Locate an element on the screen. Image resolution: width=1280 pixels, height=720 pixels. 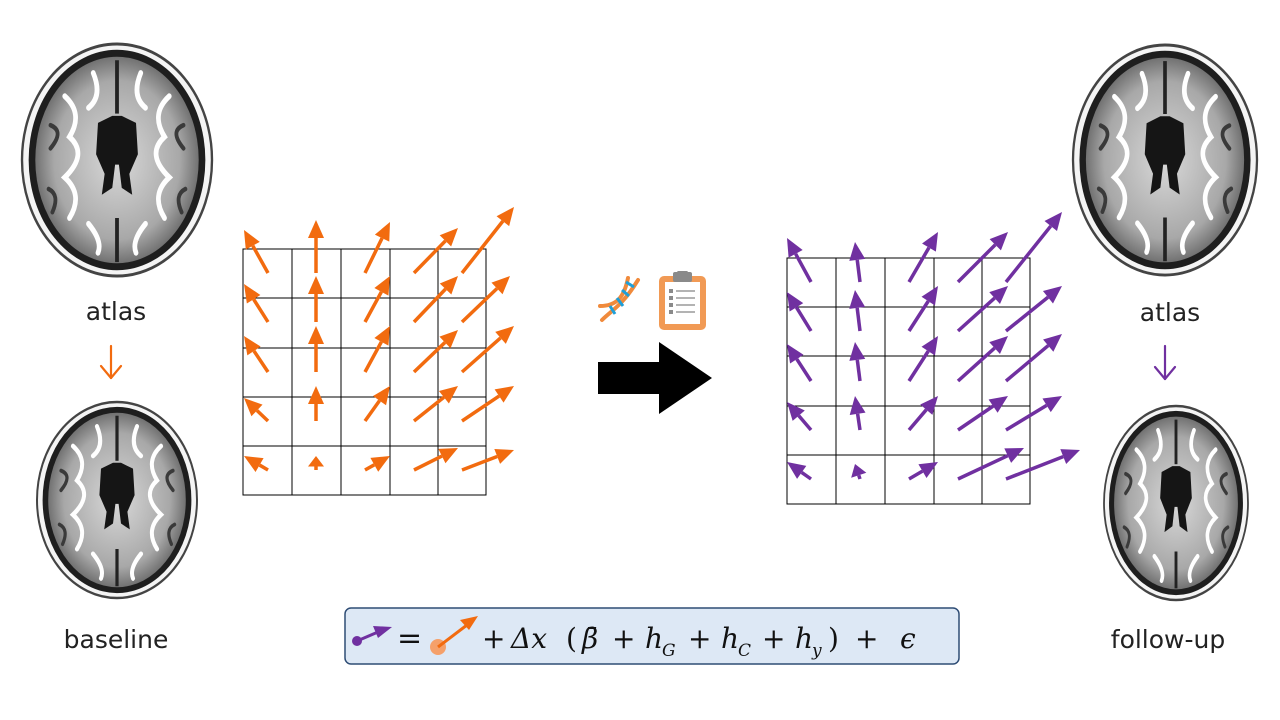
atlas-brain-right is located at coordinates (1165, 160).